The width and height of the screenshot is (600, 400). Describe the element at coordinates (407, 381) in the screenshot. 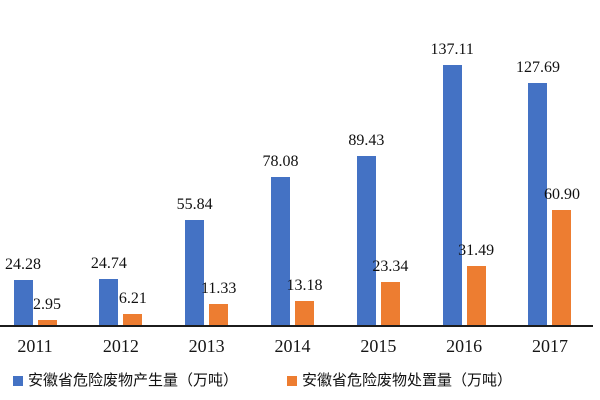

I see `legend-label-disposal: 安徽省危险废物处置量（万吨）` at that location.